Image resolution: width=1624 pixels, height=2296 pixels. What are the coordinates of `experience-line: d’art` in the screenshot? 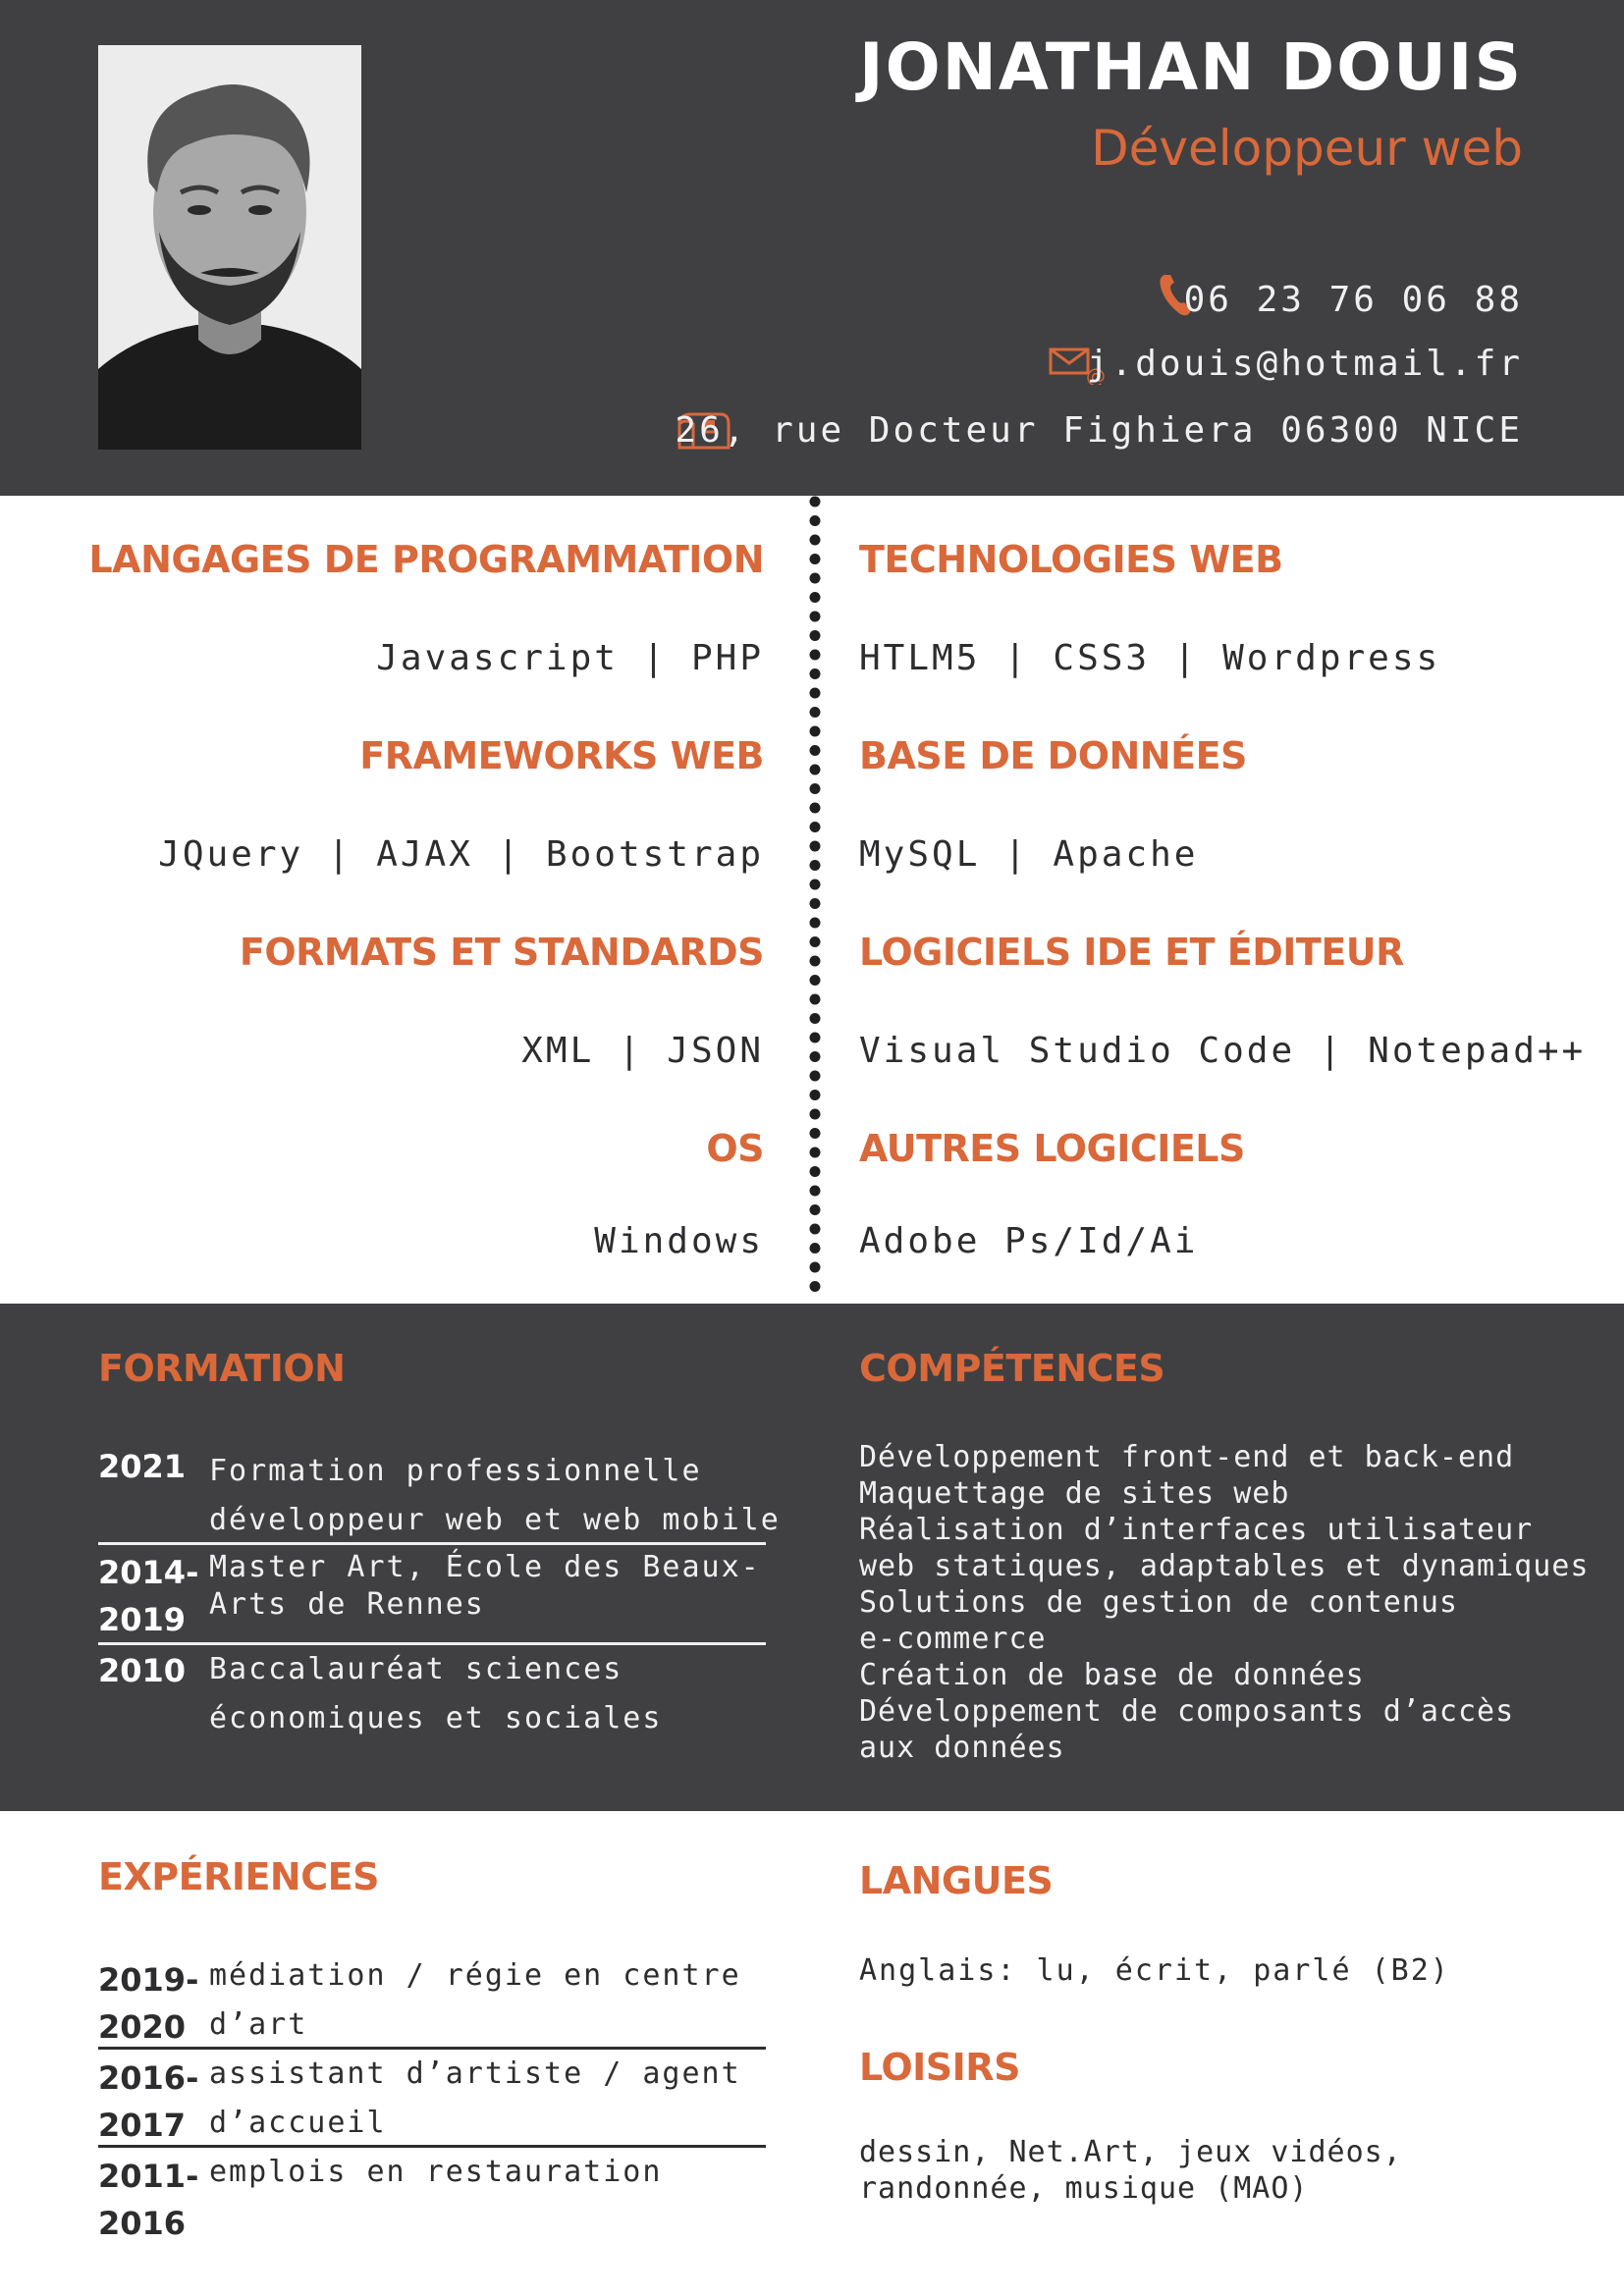 It's located at (258, 2024).